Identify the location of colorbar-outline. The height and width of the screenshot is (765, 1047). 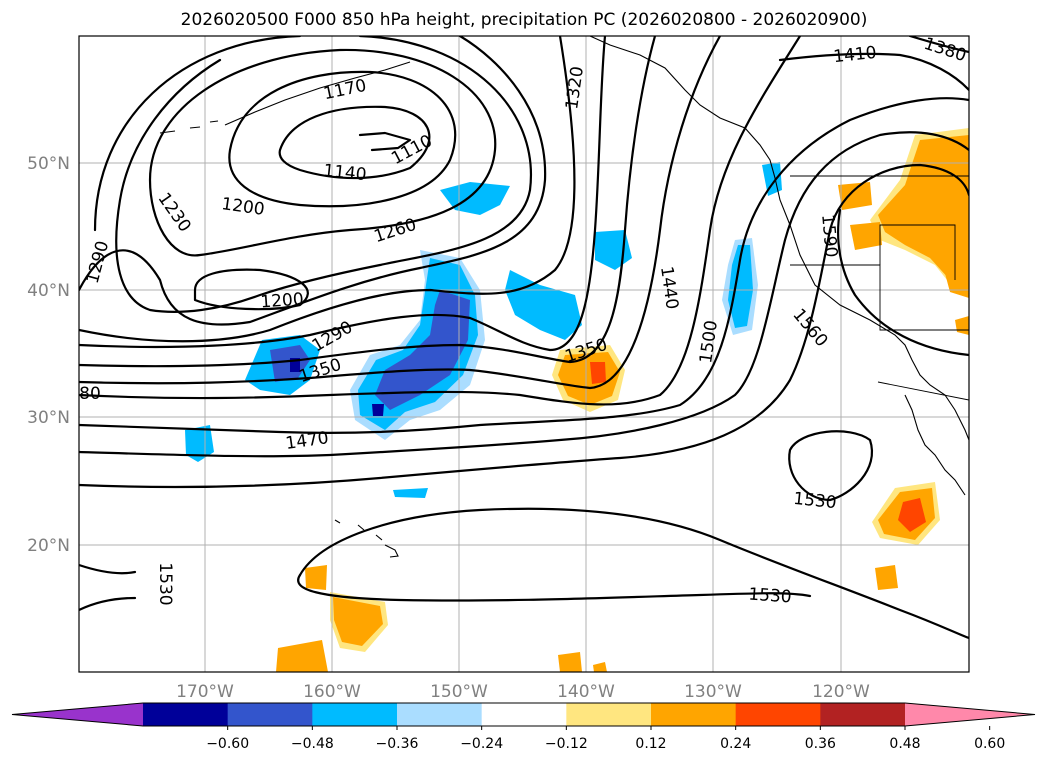
(523, 714).